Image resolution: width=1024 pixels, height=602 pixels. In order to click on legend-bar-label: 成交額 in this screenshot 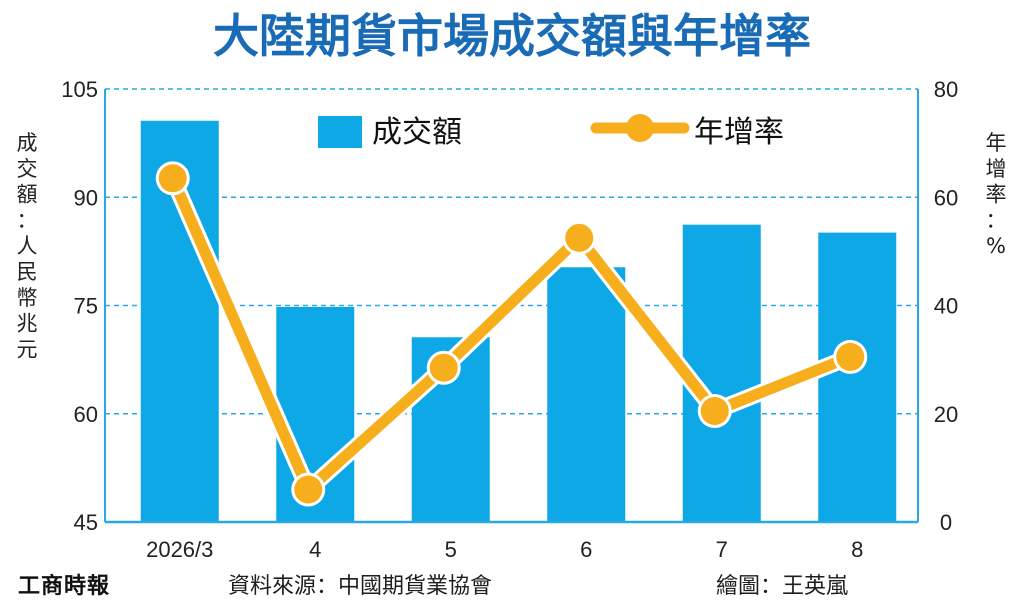, I will do `click(417, 132)`.